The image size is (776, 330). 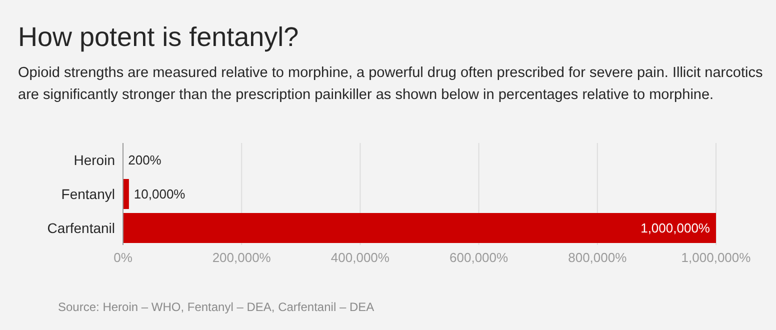 I want to click on source-note: Source: Heroin – WHO, Fentanyl – DEA, Carfentanil – DEA, so click(x=216, y=307).